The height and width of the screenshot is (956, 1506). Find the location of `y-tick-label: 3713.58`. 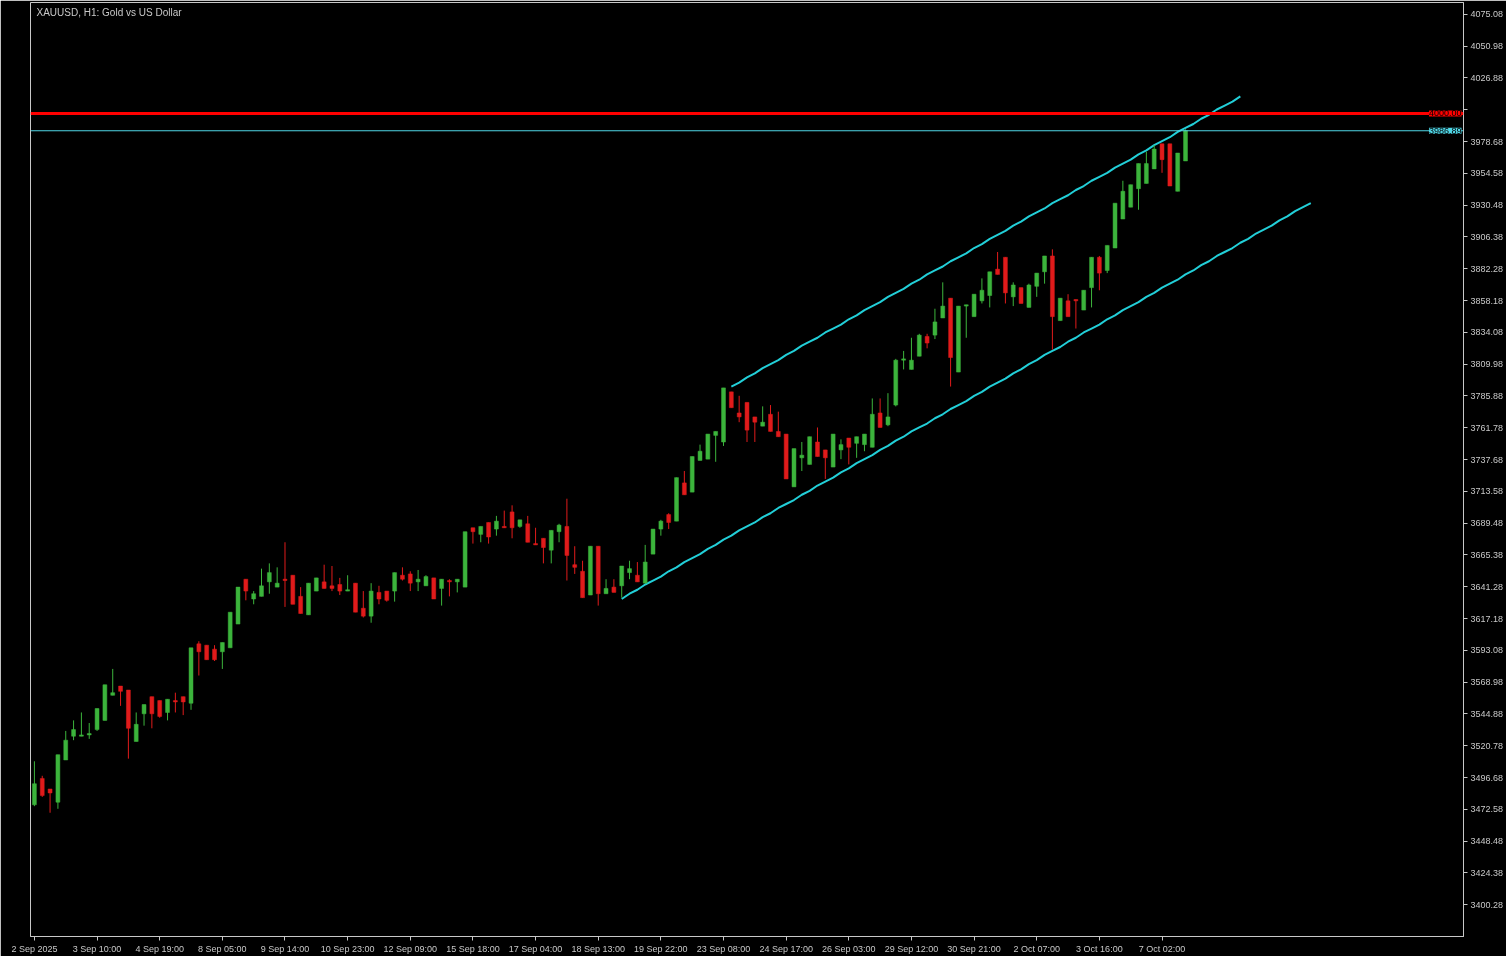

y-tick-label: 3713.58 is located at coordinates (1487, 491).